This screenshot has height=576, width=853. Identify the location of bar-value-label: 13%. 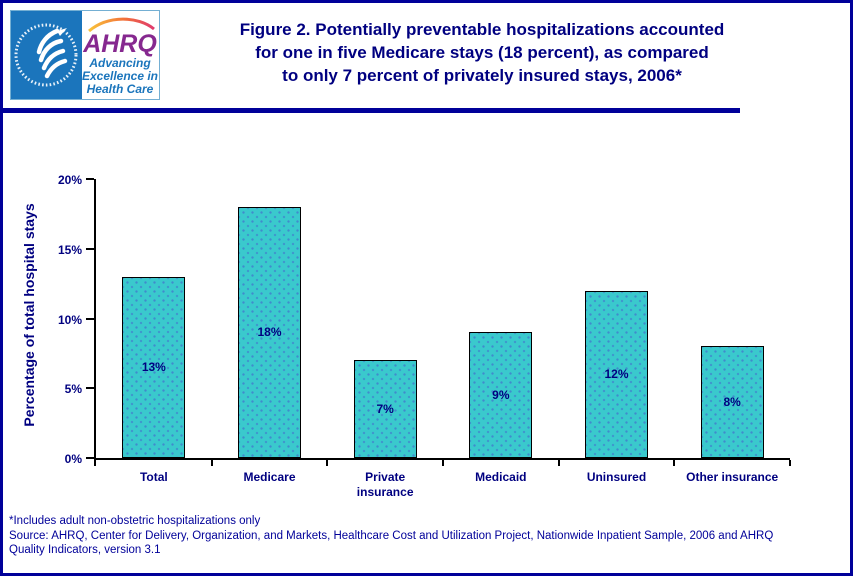
(153, 367).